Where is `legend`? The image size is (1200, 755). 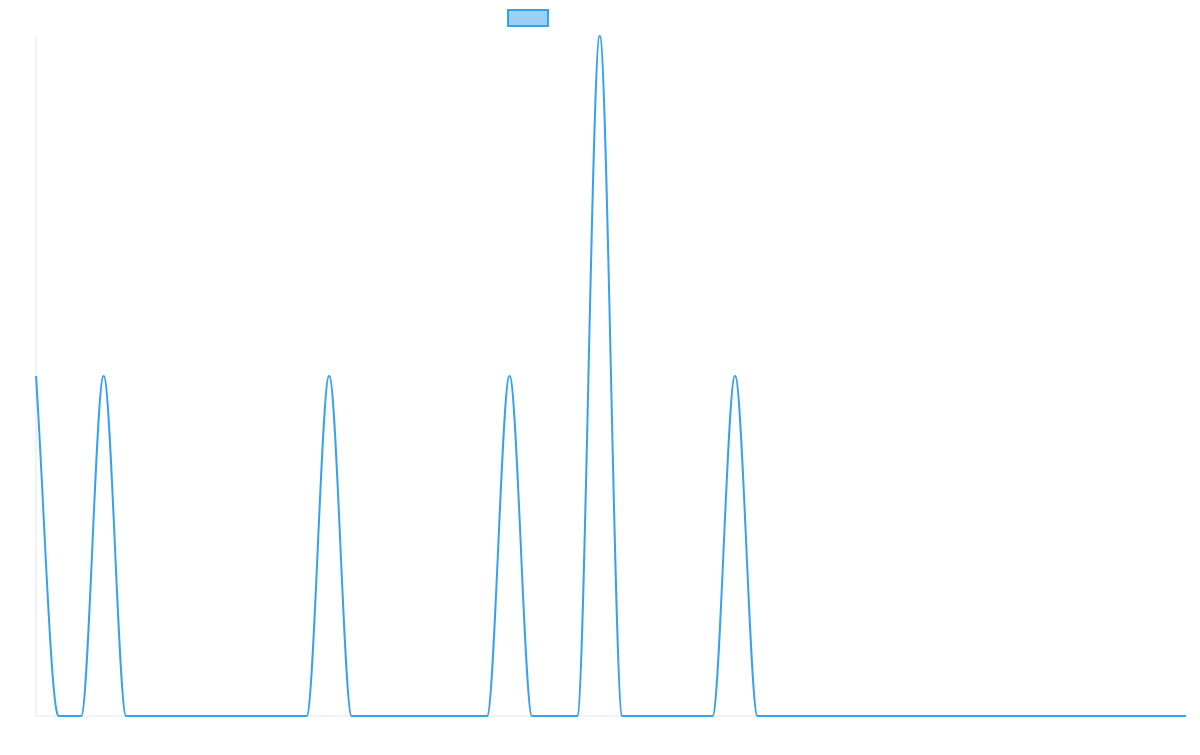
legend is located at coordinates (528, 18).